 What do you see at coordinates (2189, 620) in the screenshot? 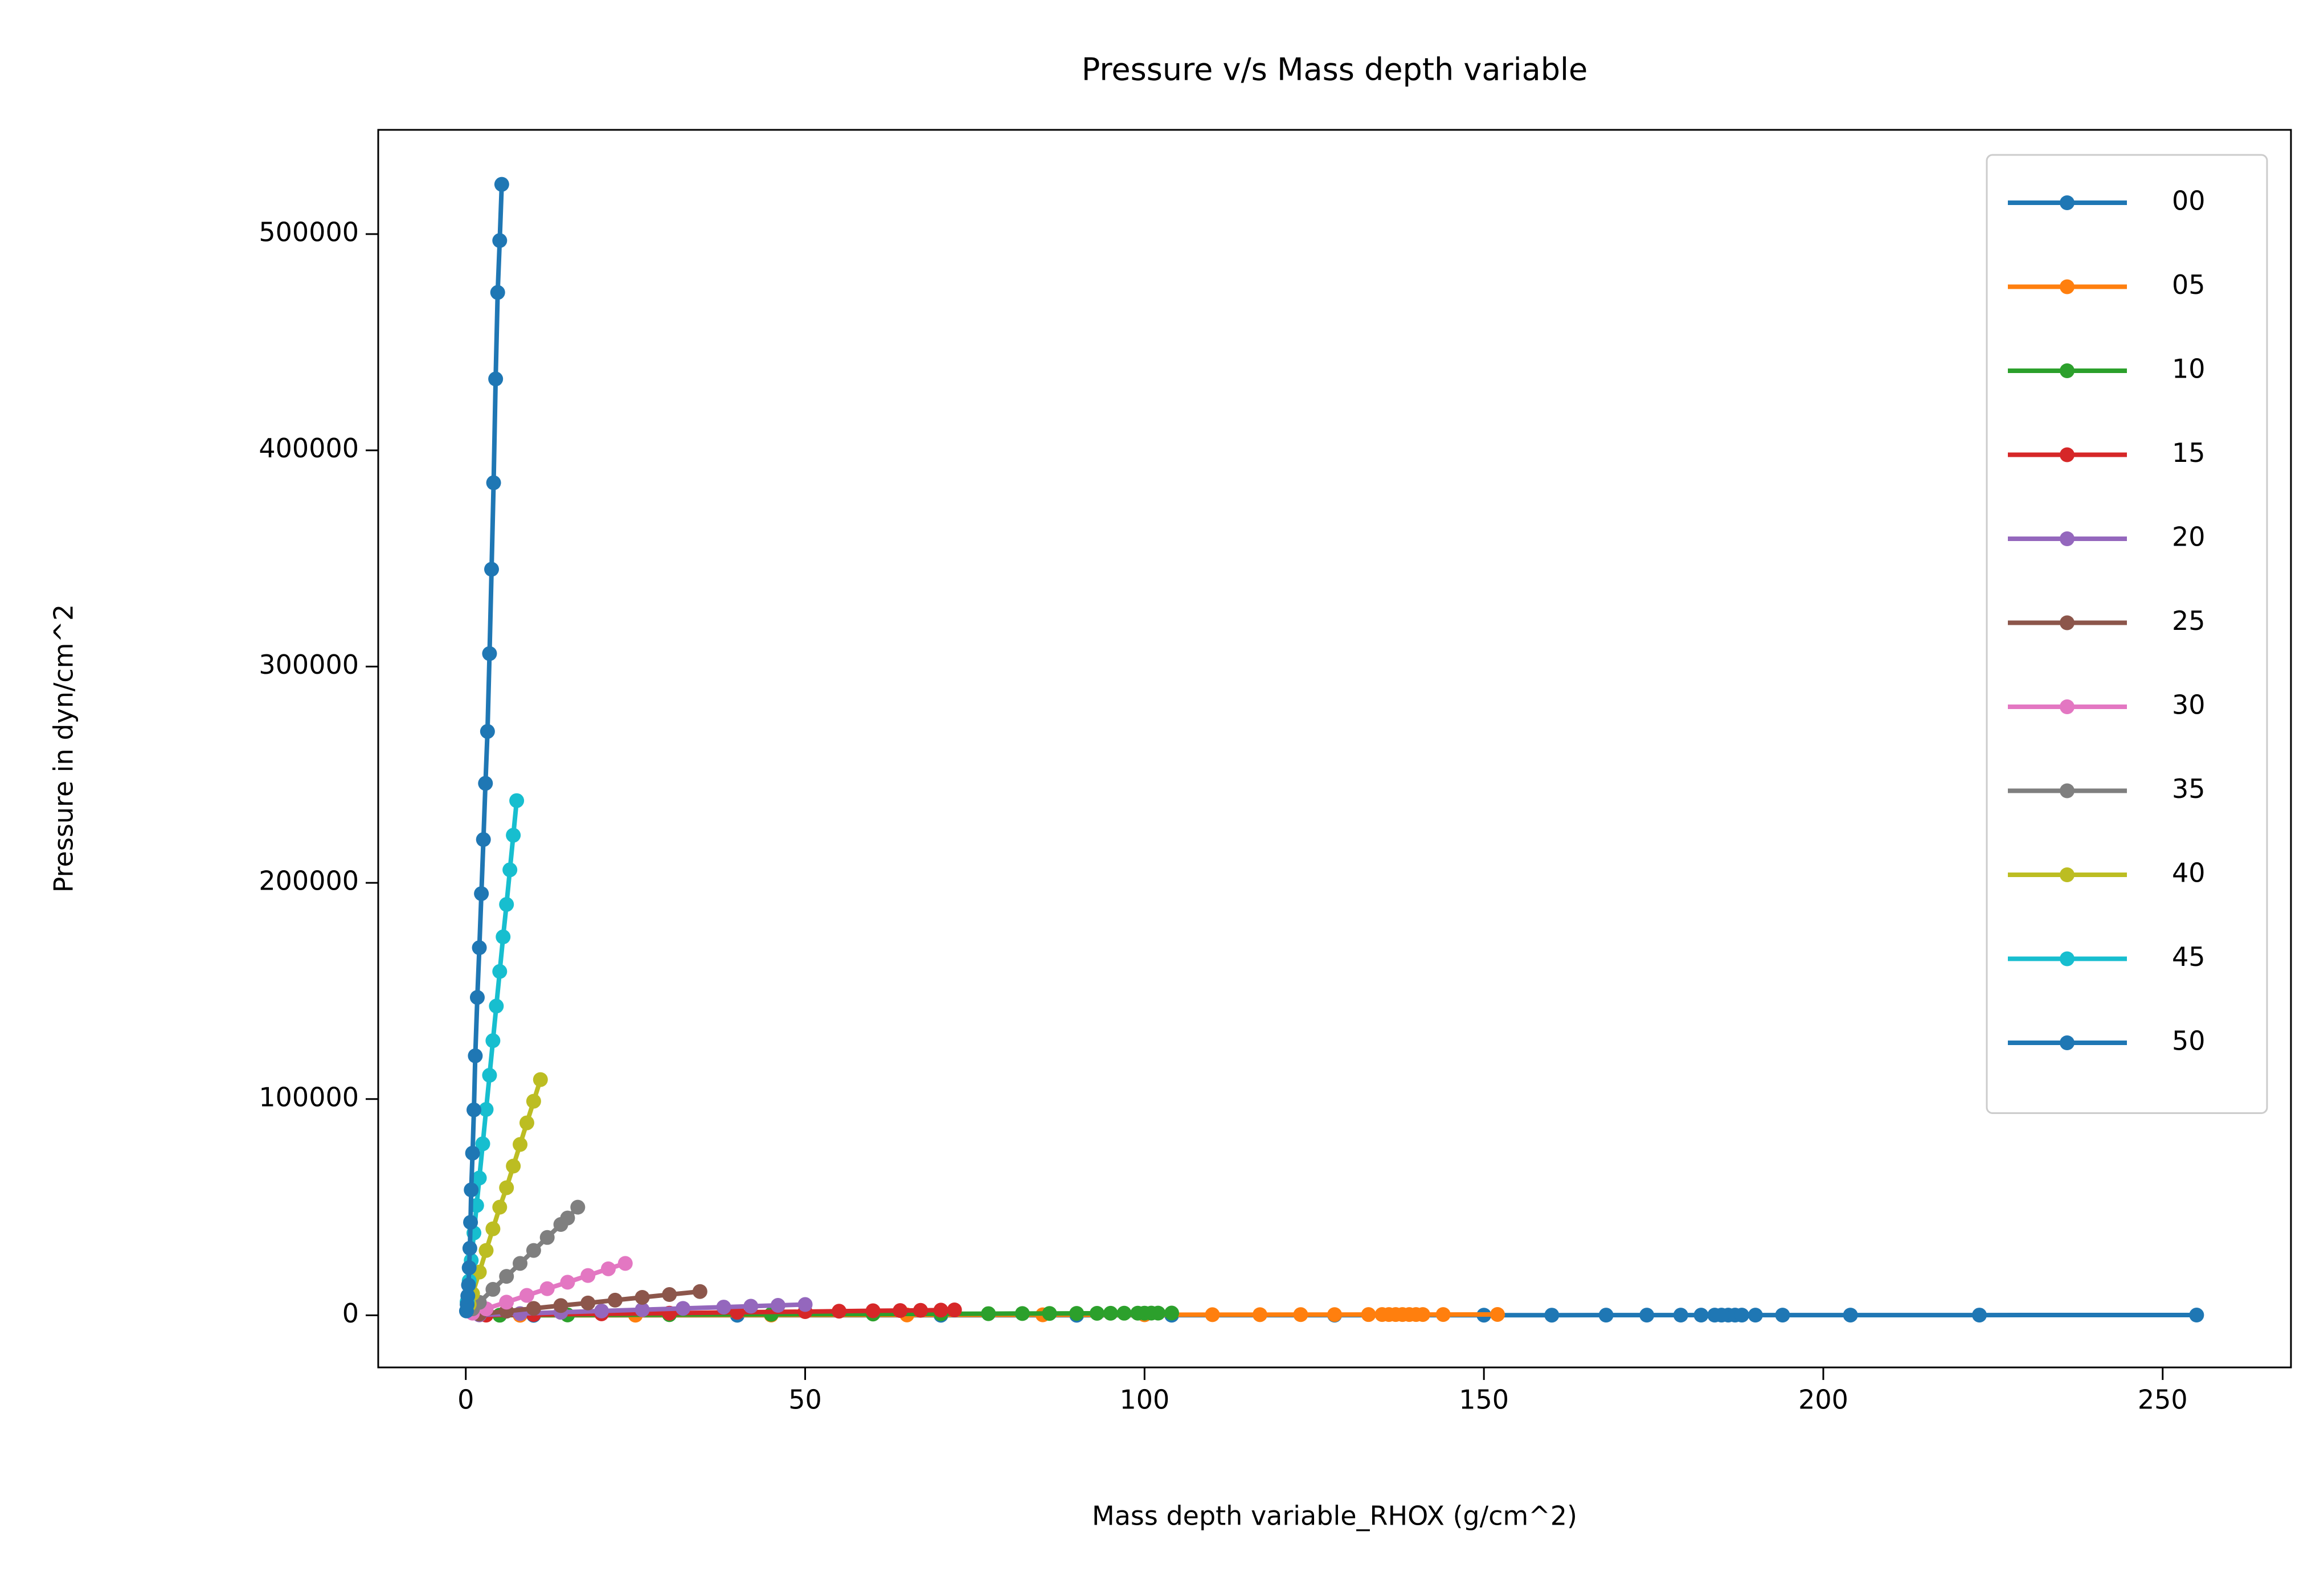
I see `legend-label: 25` at bounding box center [2189, 620].